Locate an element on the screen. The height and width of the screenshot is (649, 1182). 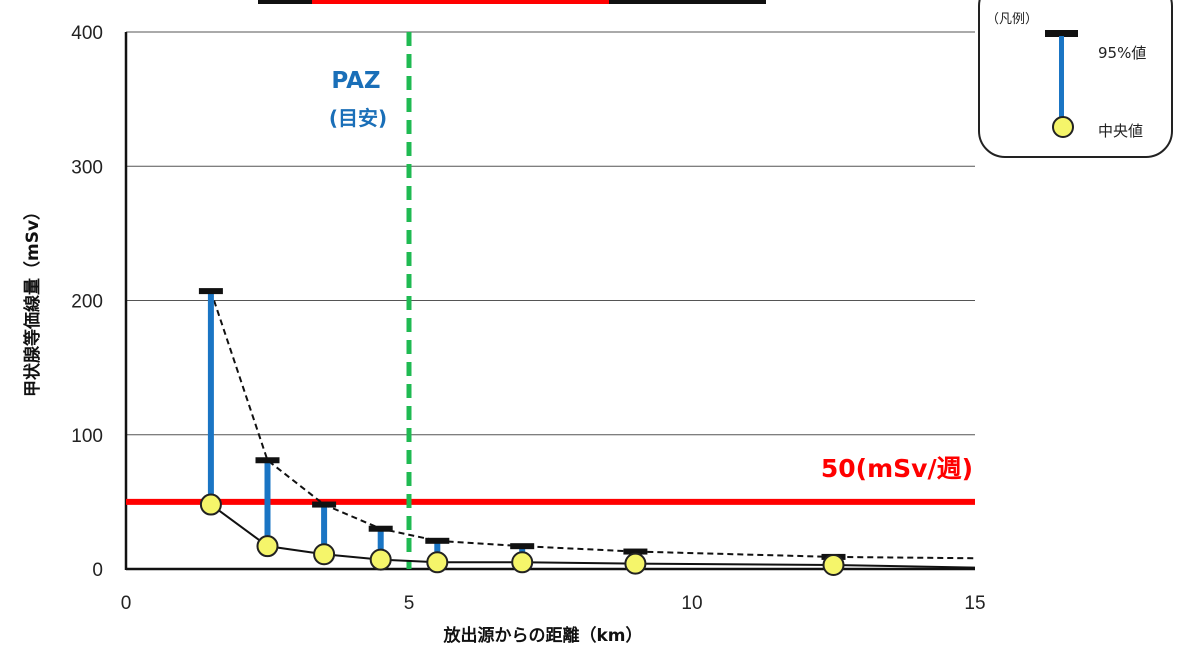
legend-bar-icon is located at coordinates (1061, 79).